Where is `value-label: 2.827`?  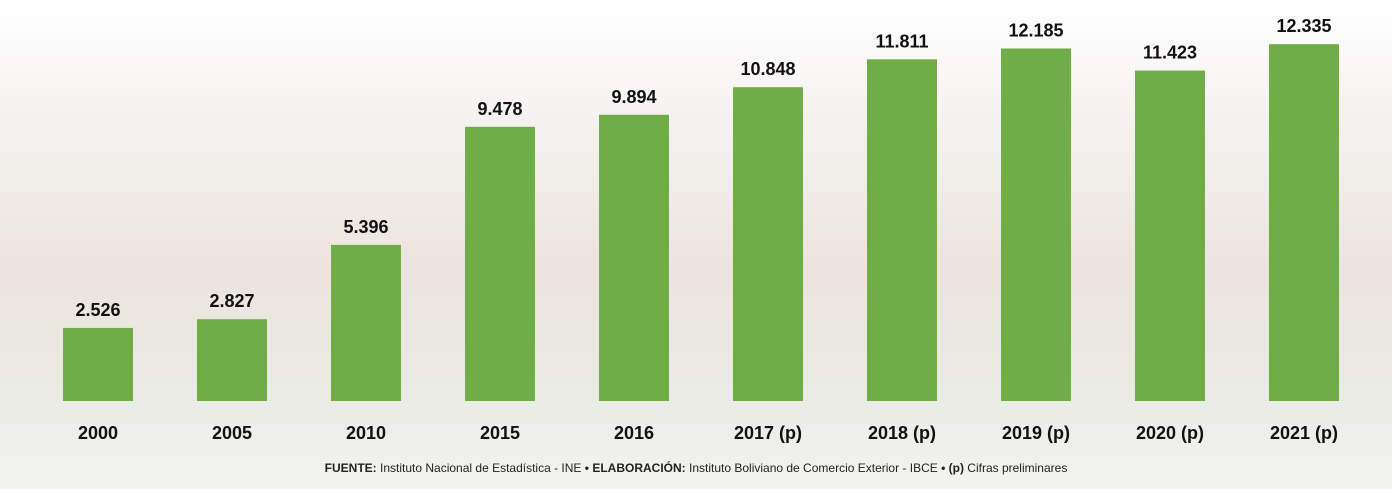 value-label: 2.827 is located at coordinates (231, 301).